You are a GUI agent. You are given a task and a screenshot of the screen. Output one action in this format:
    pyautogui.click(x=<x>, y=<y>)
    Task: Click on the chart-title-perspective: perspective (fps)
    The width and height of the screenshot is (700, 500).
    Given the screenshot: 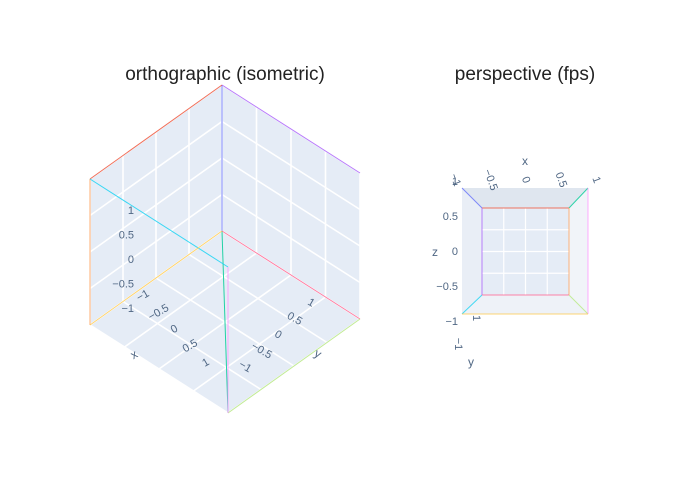 What is the action you would take?
    pyautogui.click(x=525, y=74)
    